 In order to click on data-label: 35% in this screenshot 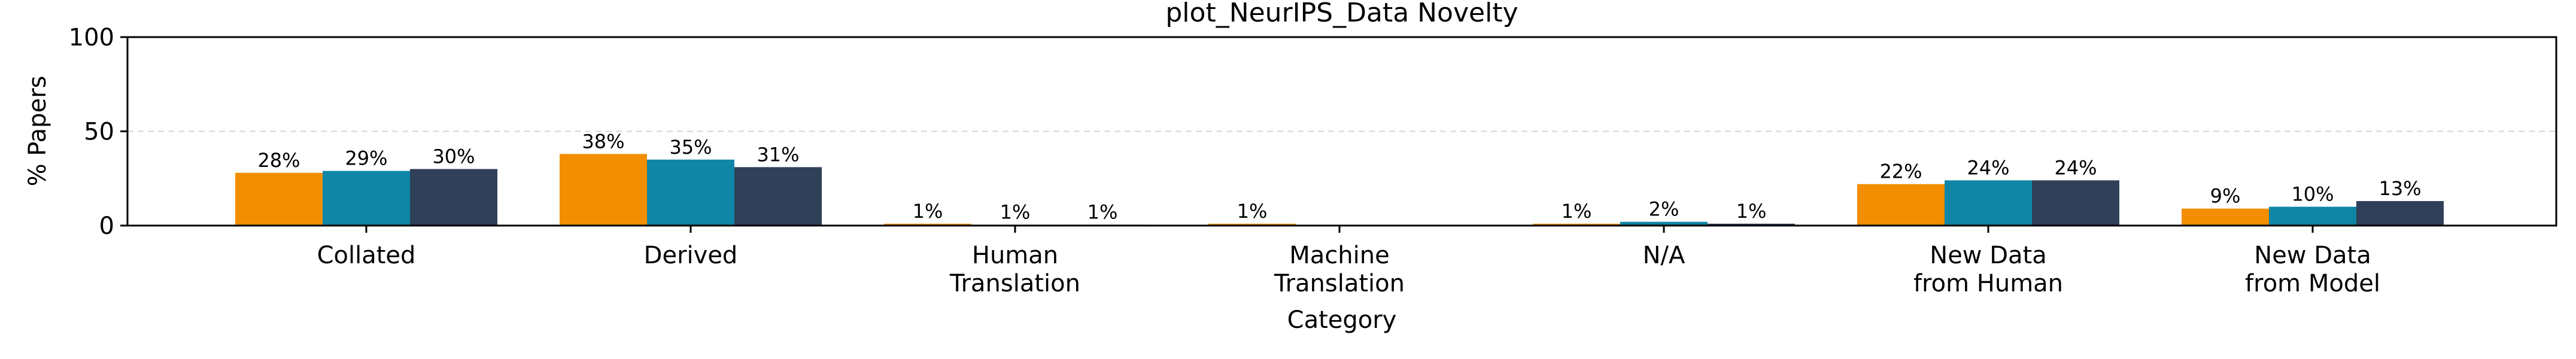, I will do `click(690, 148)`.